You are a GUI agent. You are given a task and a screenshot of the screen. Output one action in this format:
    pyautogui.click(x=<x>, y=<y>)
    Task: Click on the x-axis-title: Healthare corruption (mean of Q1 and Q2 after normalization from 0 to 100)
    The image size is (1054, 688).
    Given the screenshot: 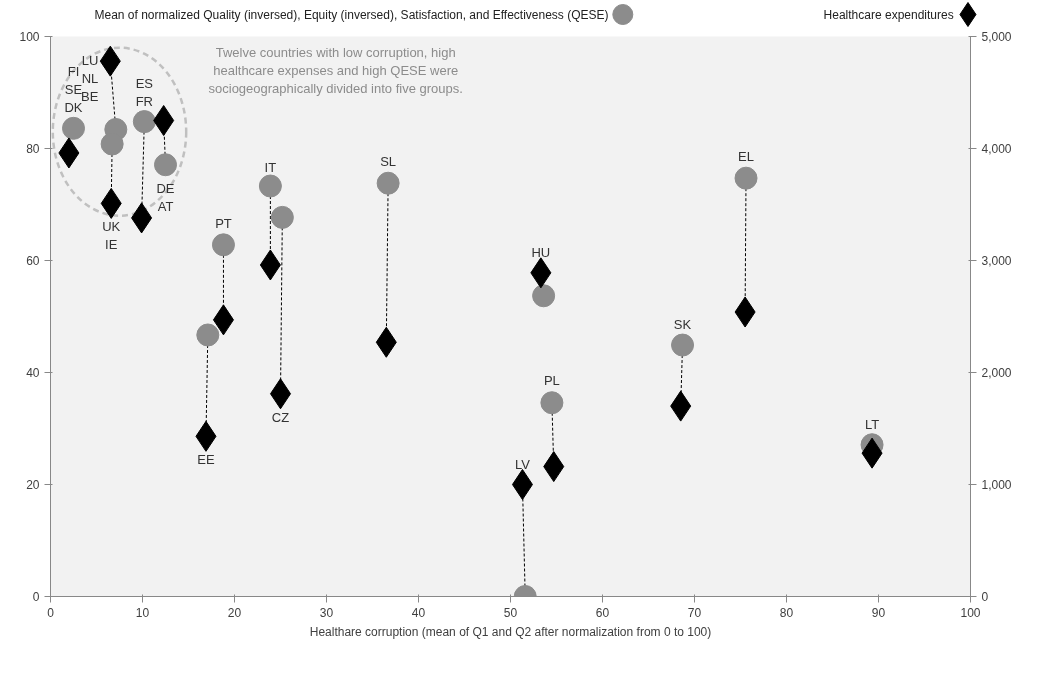 What is the action you would take?
    pyautogui.click(x=510, y=631)
    